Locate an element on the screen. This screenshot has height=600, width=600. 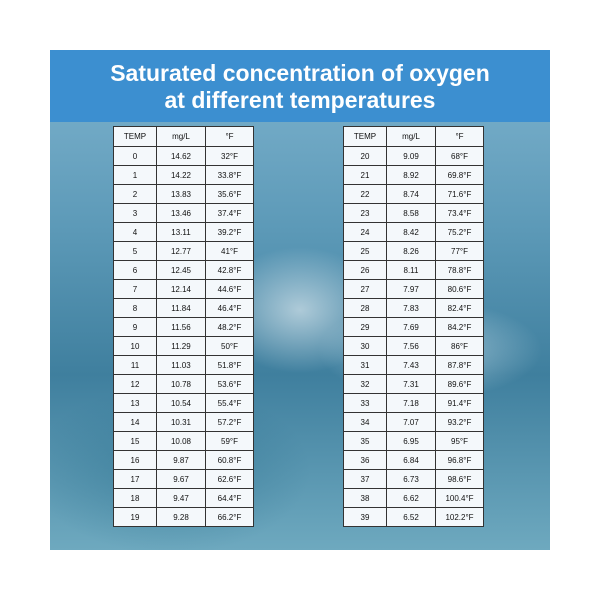
table-cell: 7.56 is located at coordinates (411, 346).